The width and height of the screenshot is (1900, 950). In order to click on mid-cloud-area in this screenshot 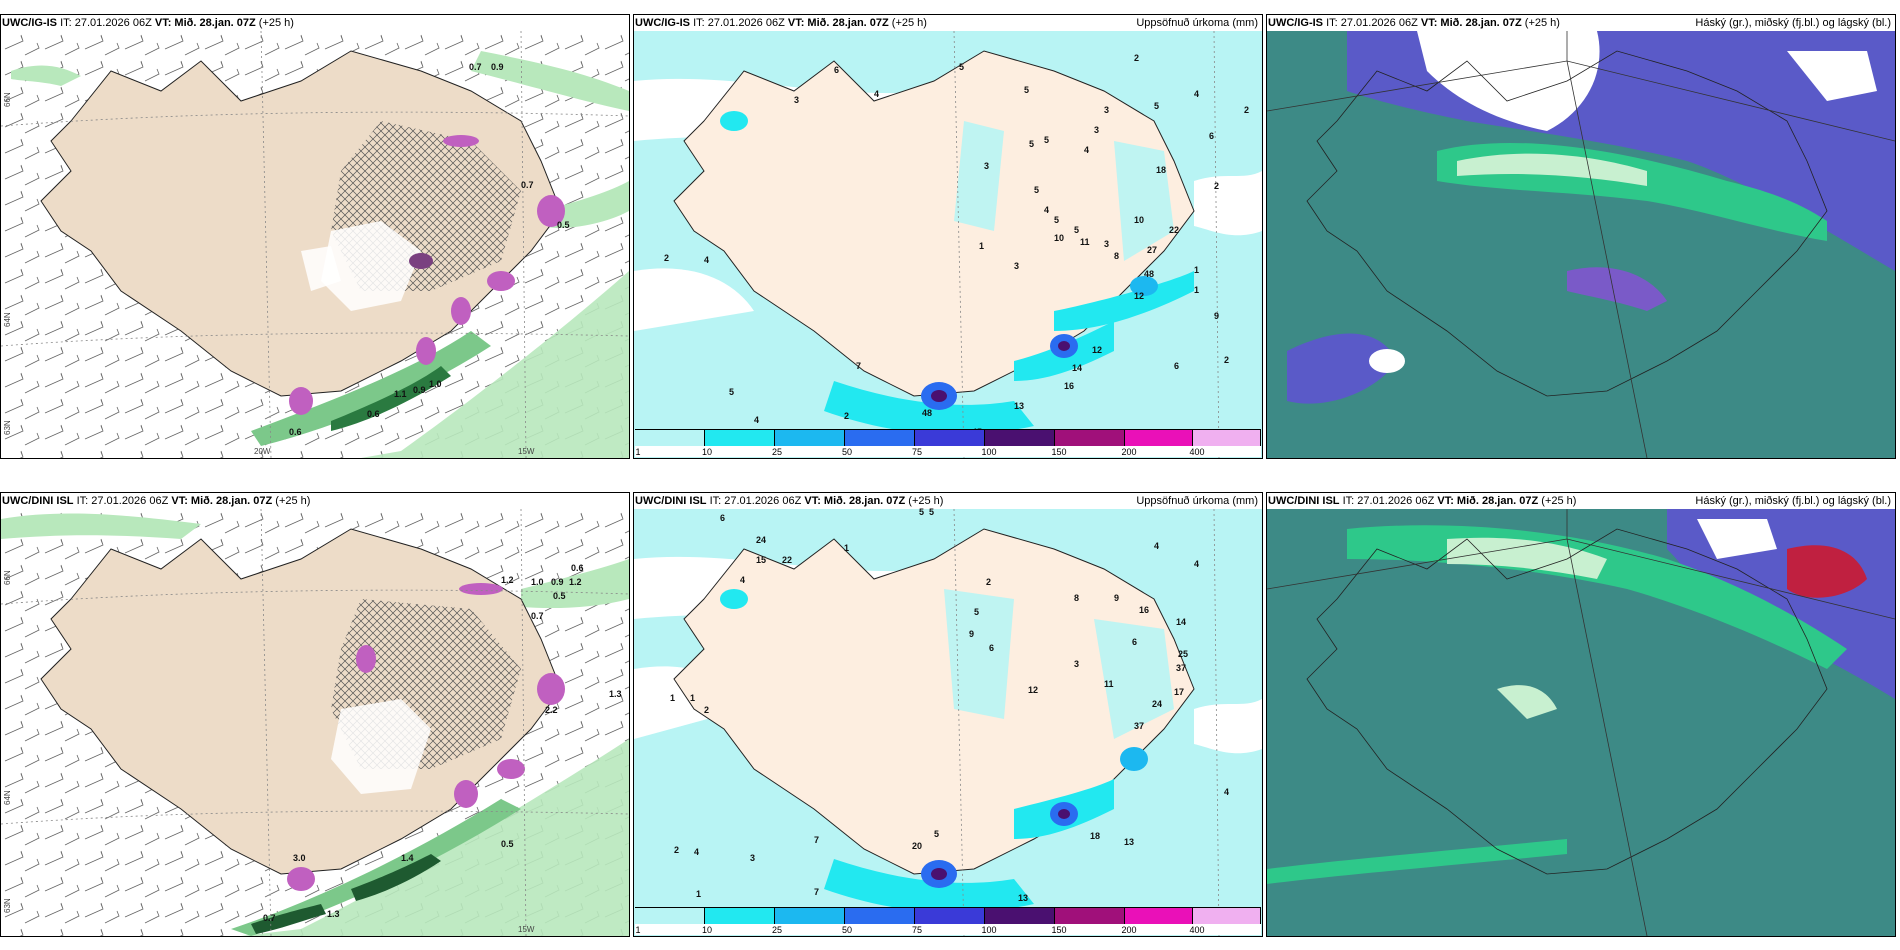, I will do `click(1342, 368)`.